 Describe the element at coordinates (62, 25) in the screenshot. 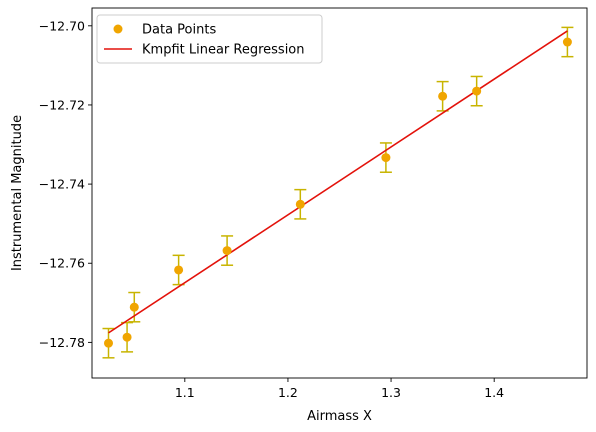

I see `y-tick-label: −12.70` at that location.